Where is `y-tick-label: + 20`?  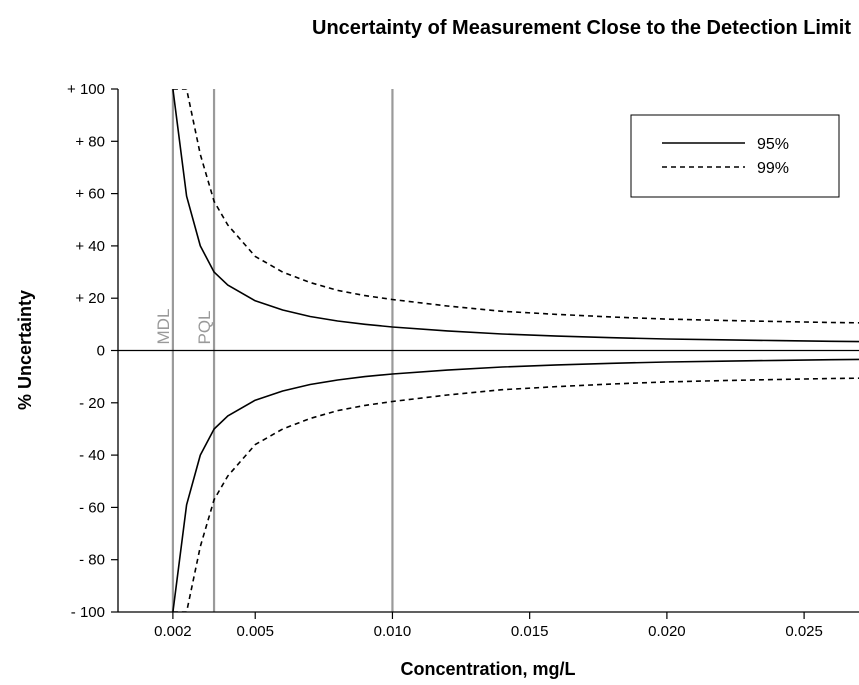
y-tick-label: + 20 is located at coordinates (90, 298).